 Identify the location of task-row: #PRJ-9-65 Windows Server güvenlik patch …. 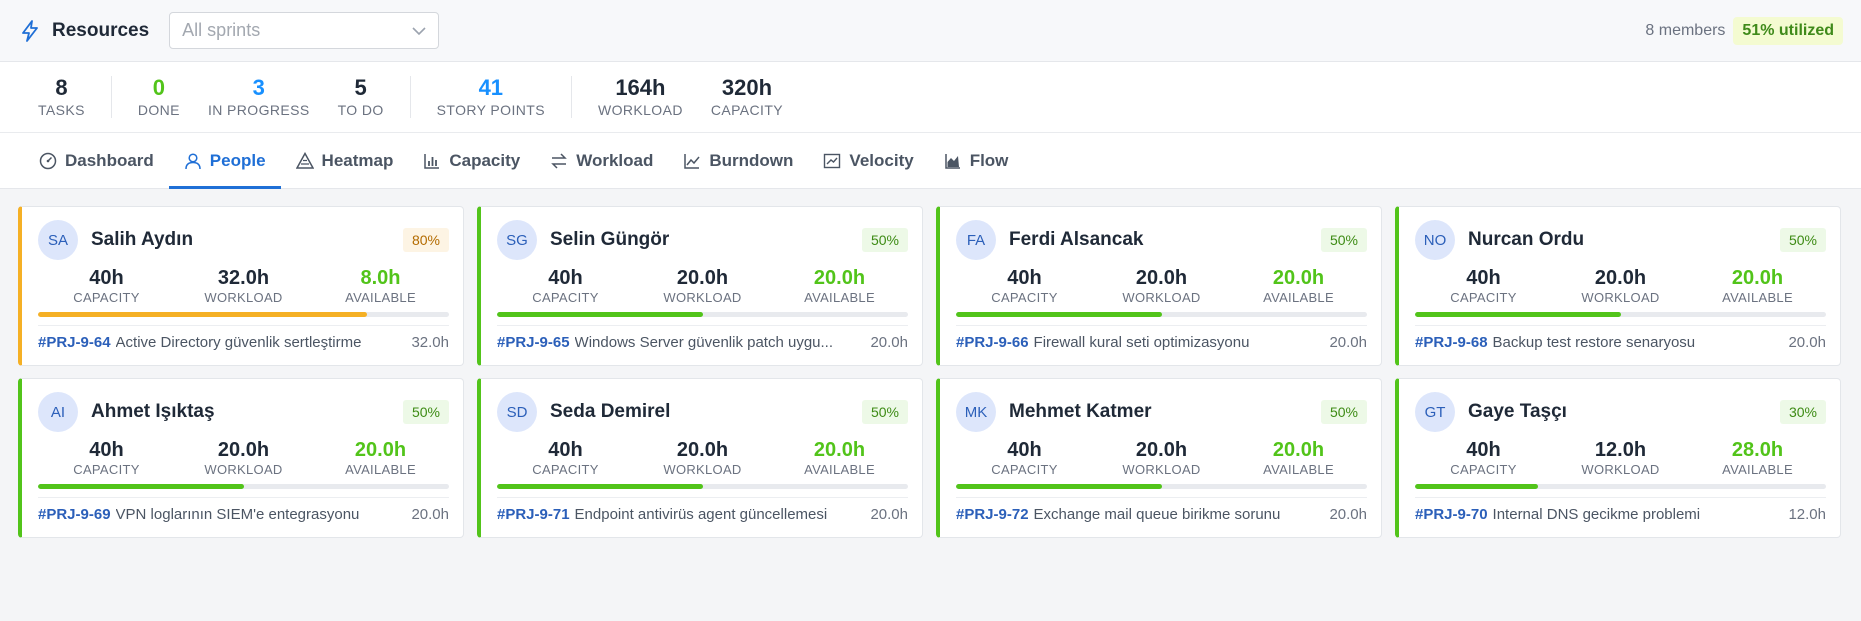
(702, 342).